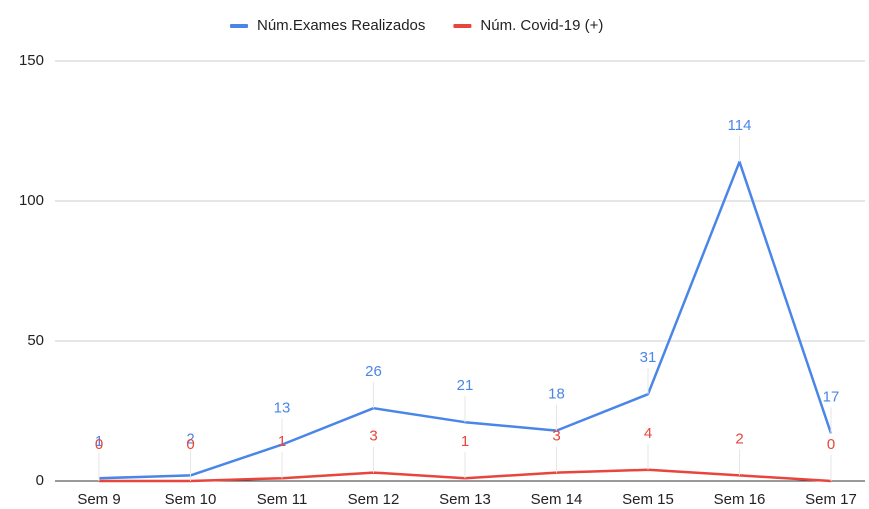  Describe the element at coordinates (282, 499) in the screenshot. I see `x-tick-label: Sem 11` at that location.